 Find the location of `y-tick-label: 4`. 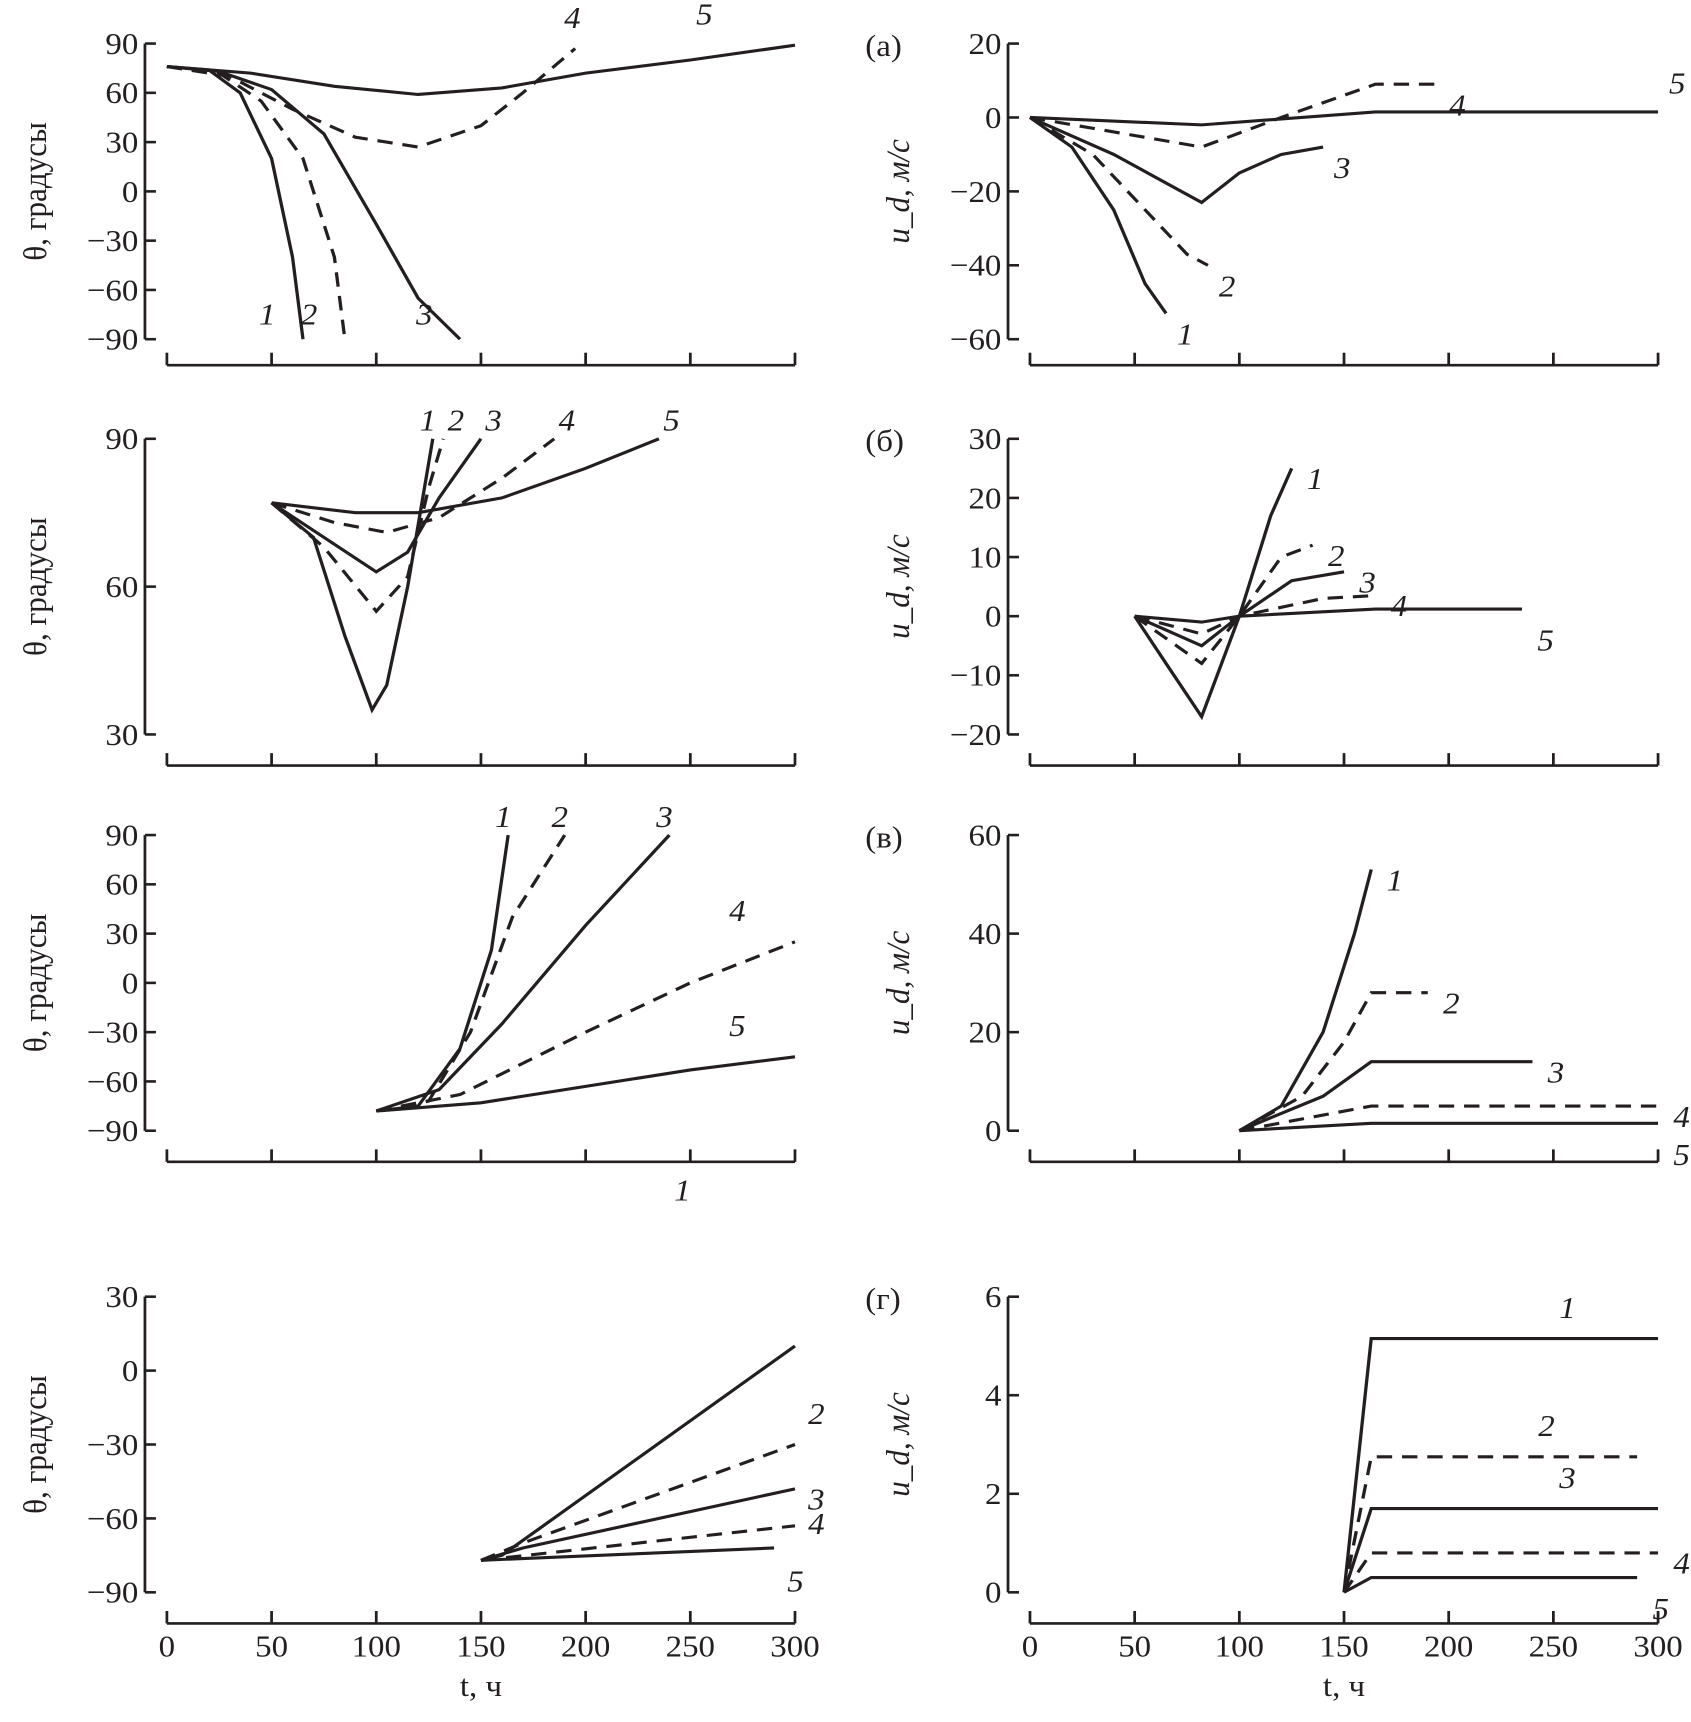

y-tick-label: 4 is located at coordinates (993, 1394).